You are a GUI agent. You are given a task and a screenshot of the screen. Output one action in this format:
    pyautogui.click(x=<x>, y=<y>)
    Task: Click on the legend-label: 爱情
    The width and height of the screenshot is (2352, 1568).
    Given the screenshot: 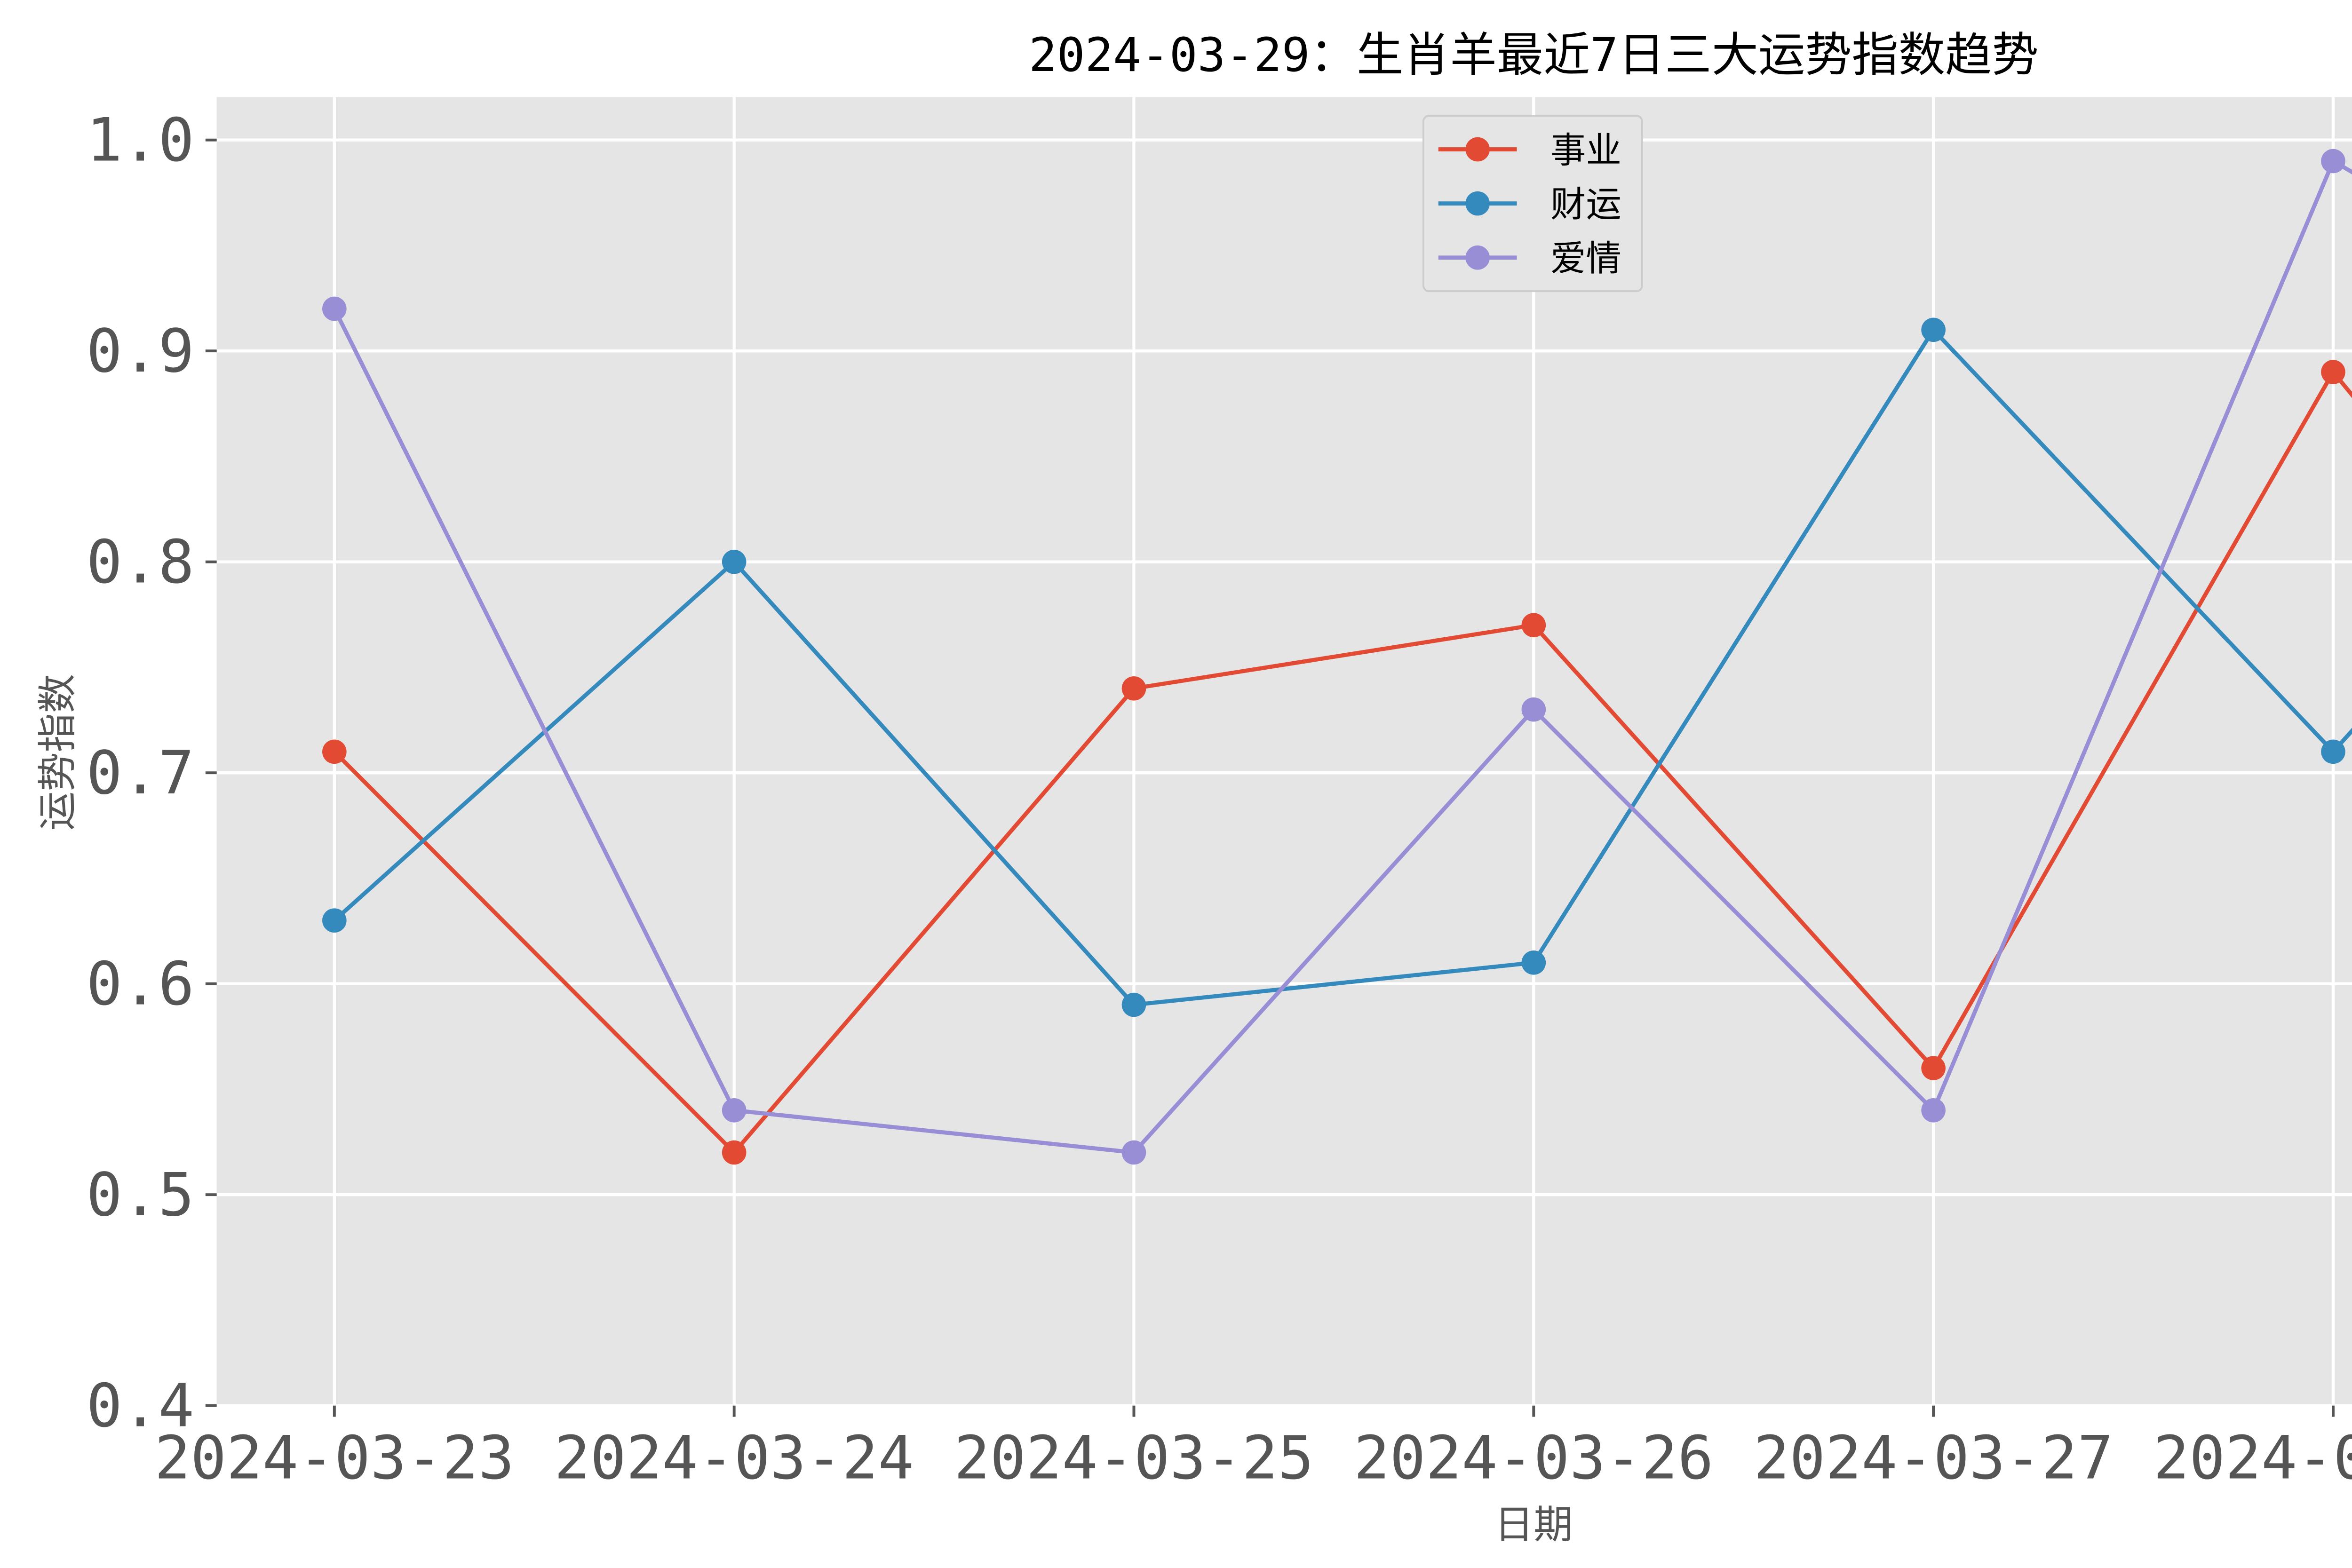 What is the action you would take?
    pyautogui.click(x=1585, y=258)
    